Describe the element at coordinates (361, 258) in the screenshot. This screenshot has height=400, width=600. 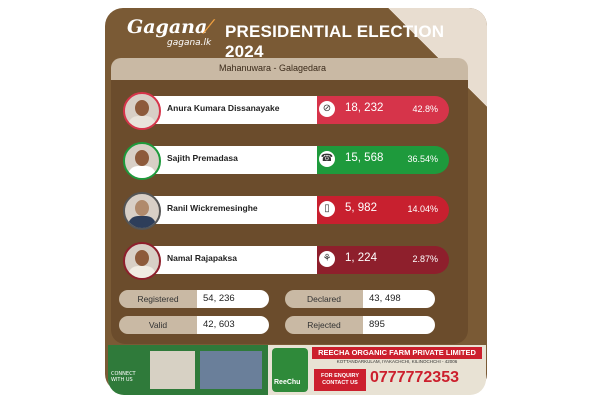
I see `candidate-votes: 1, 224` at that location.